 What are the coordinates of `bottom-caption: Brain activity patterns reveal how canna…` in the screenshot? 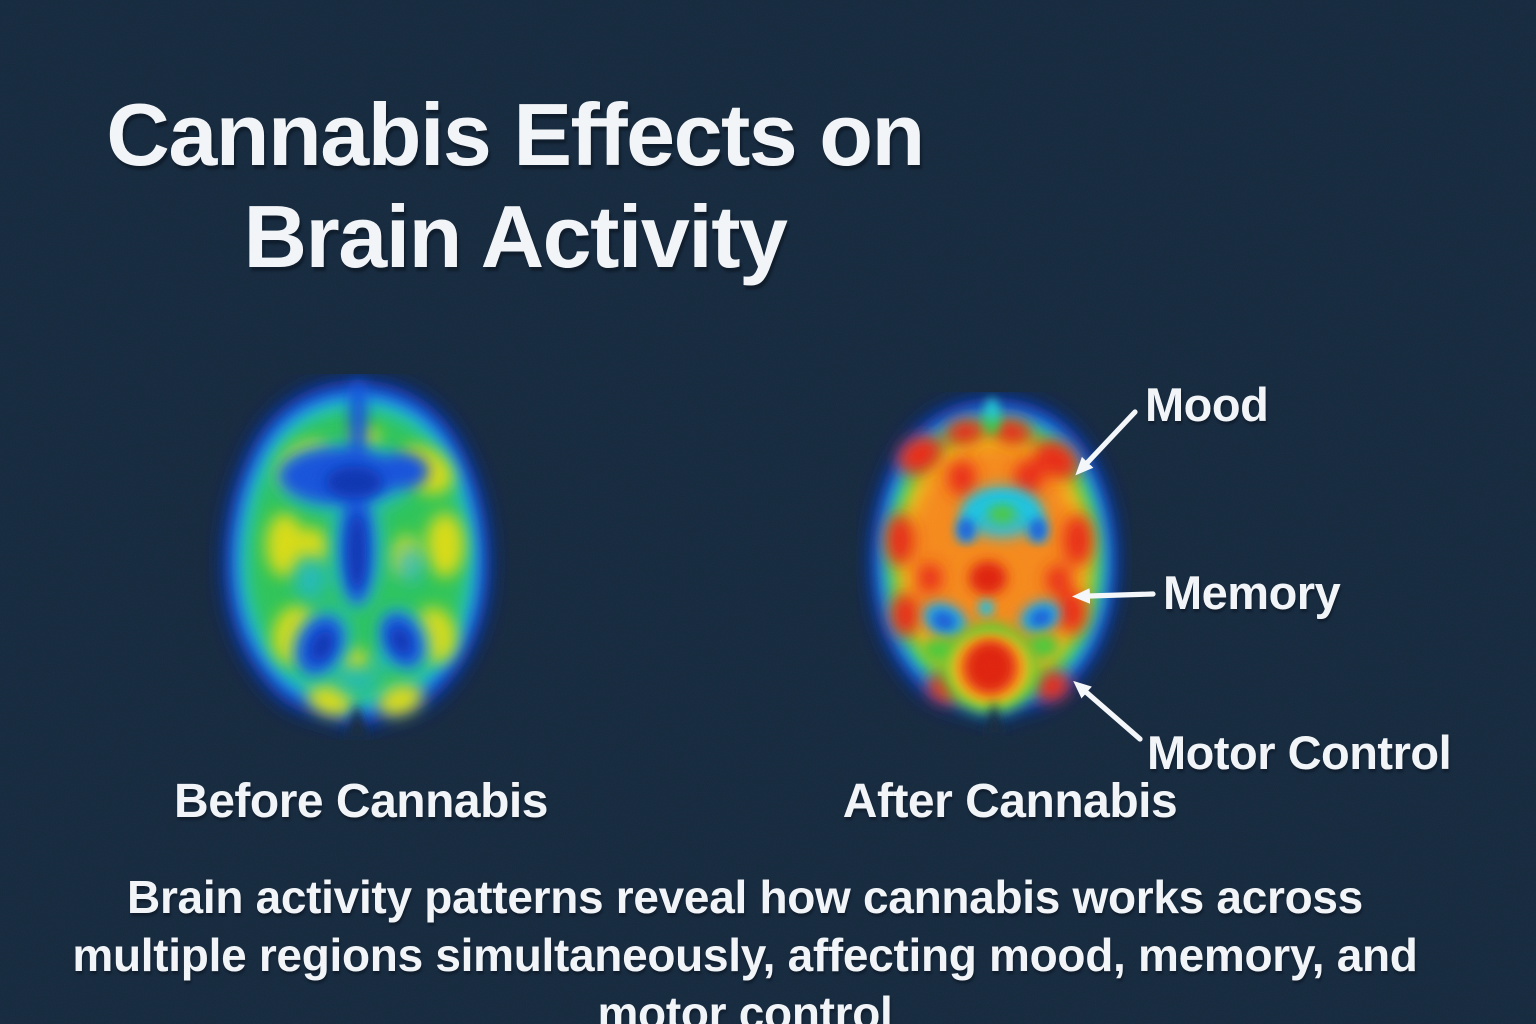 It's located at (745, 946).